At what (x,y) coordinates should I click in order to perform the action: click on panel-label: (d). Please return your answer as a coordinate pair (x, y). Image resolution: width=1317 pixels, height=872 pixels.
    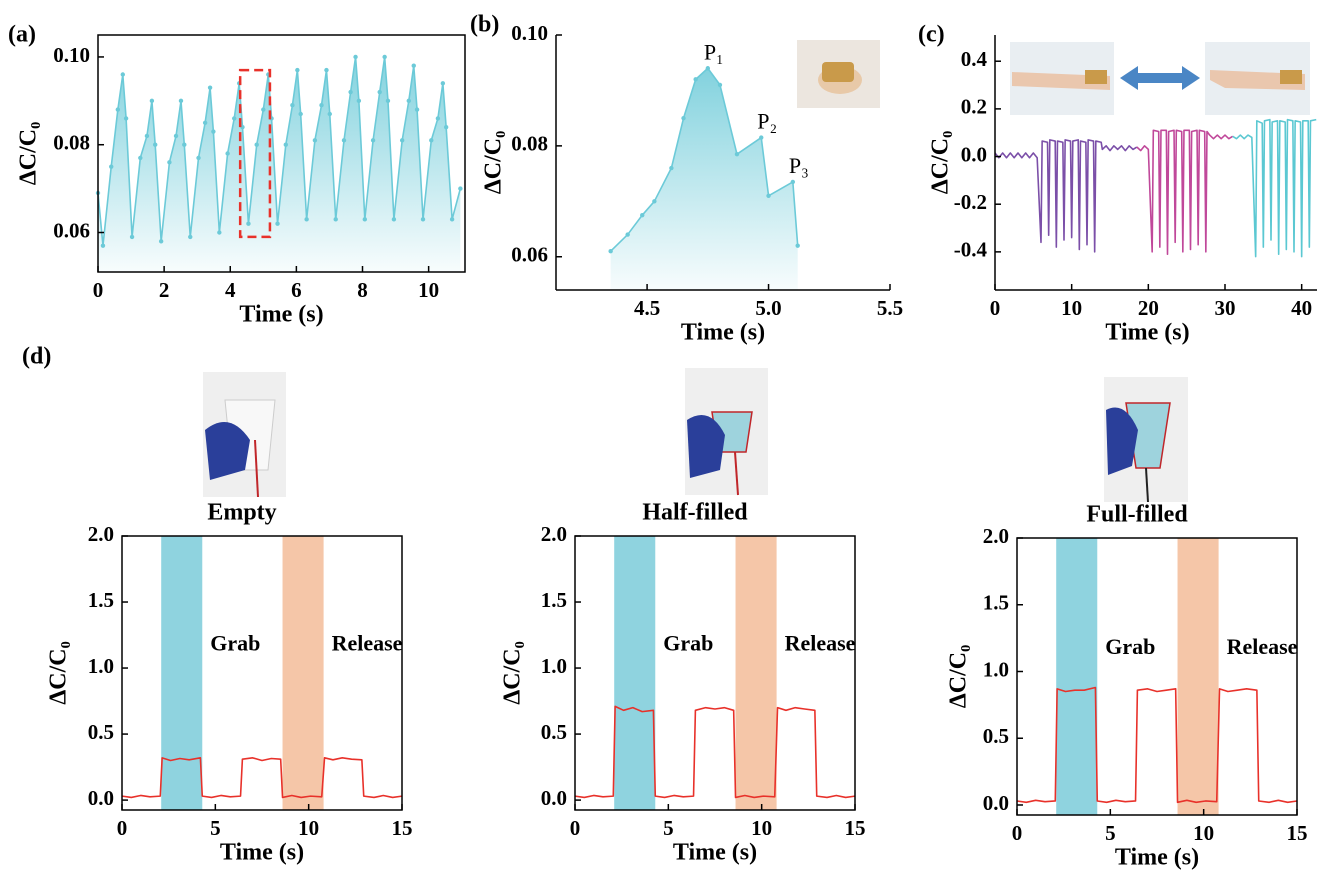
    Looking at the image, I should click on (36, 357).